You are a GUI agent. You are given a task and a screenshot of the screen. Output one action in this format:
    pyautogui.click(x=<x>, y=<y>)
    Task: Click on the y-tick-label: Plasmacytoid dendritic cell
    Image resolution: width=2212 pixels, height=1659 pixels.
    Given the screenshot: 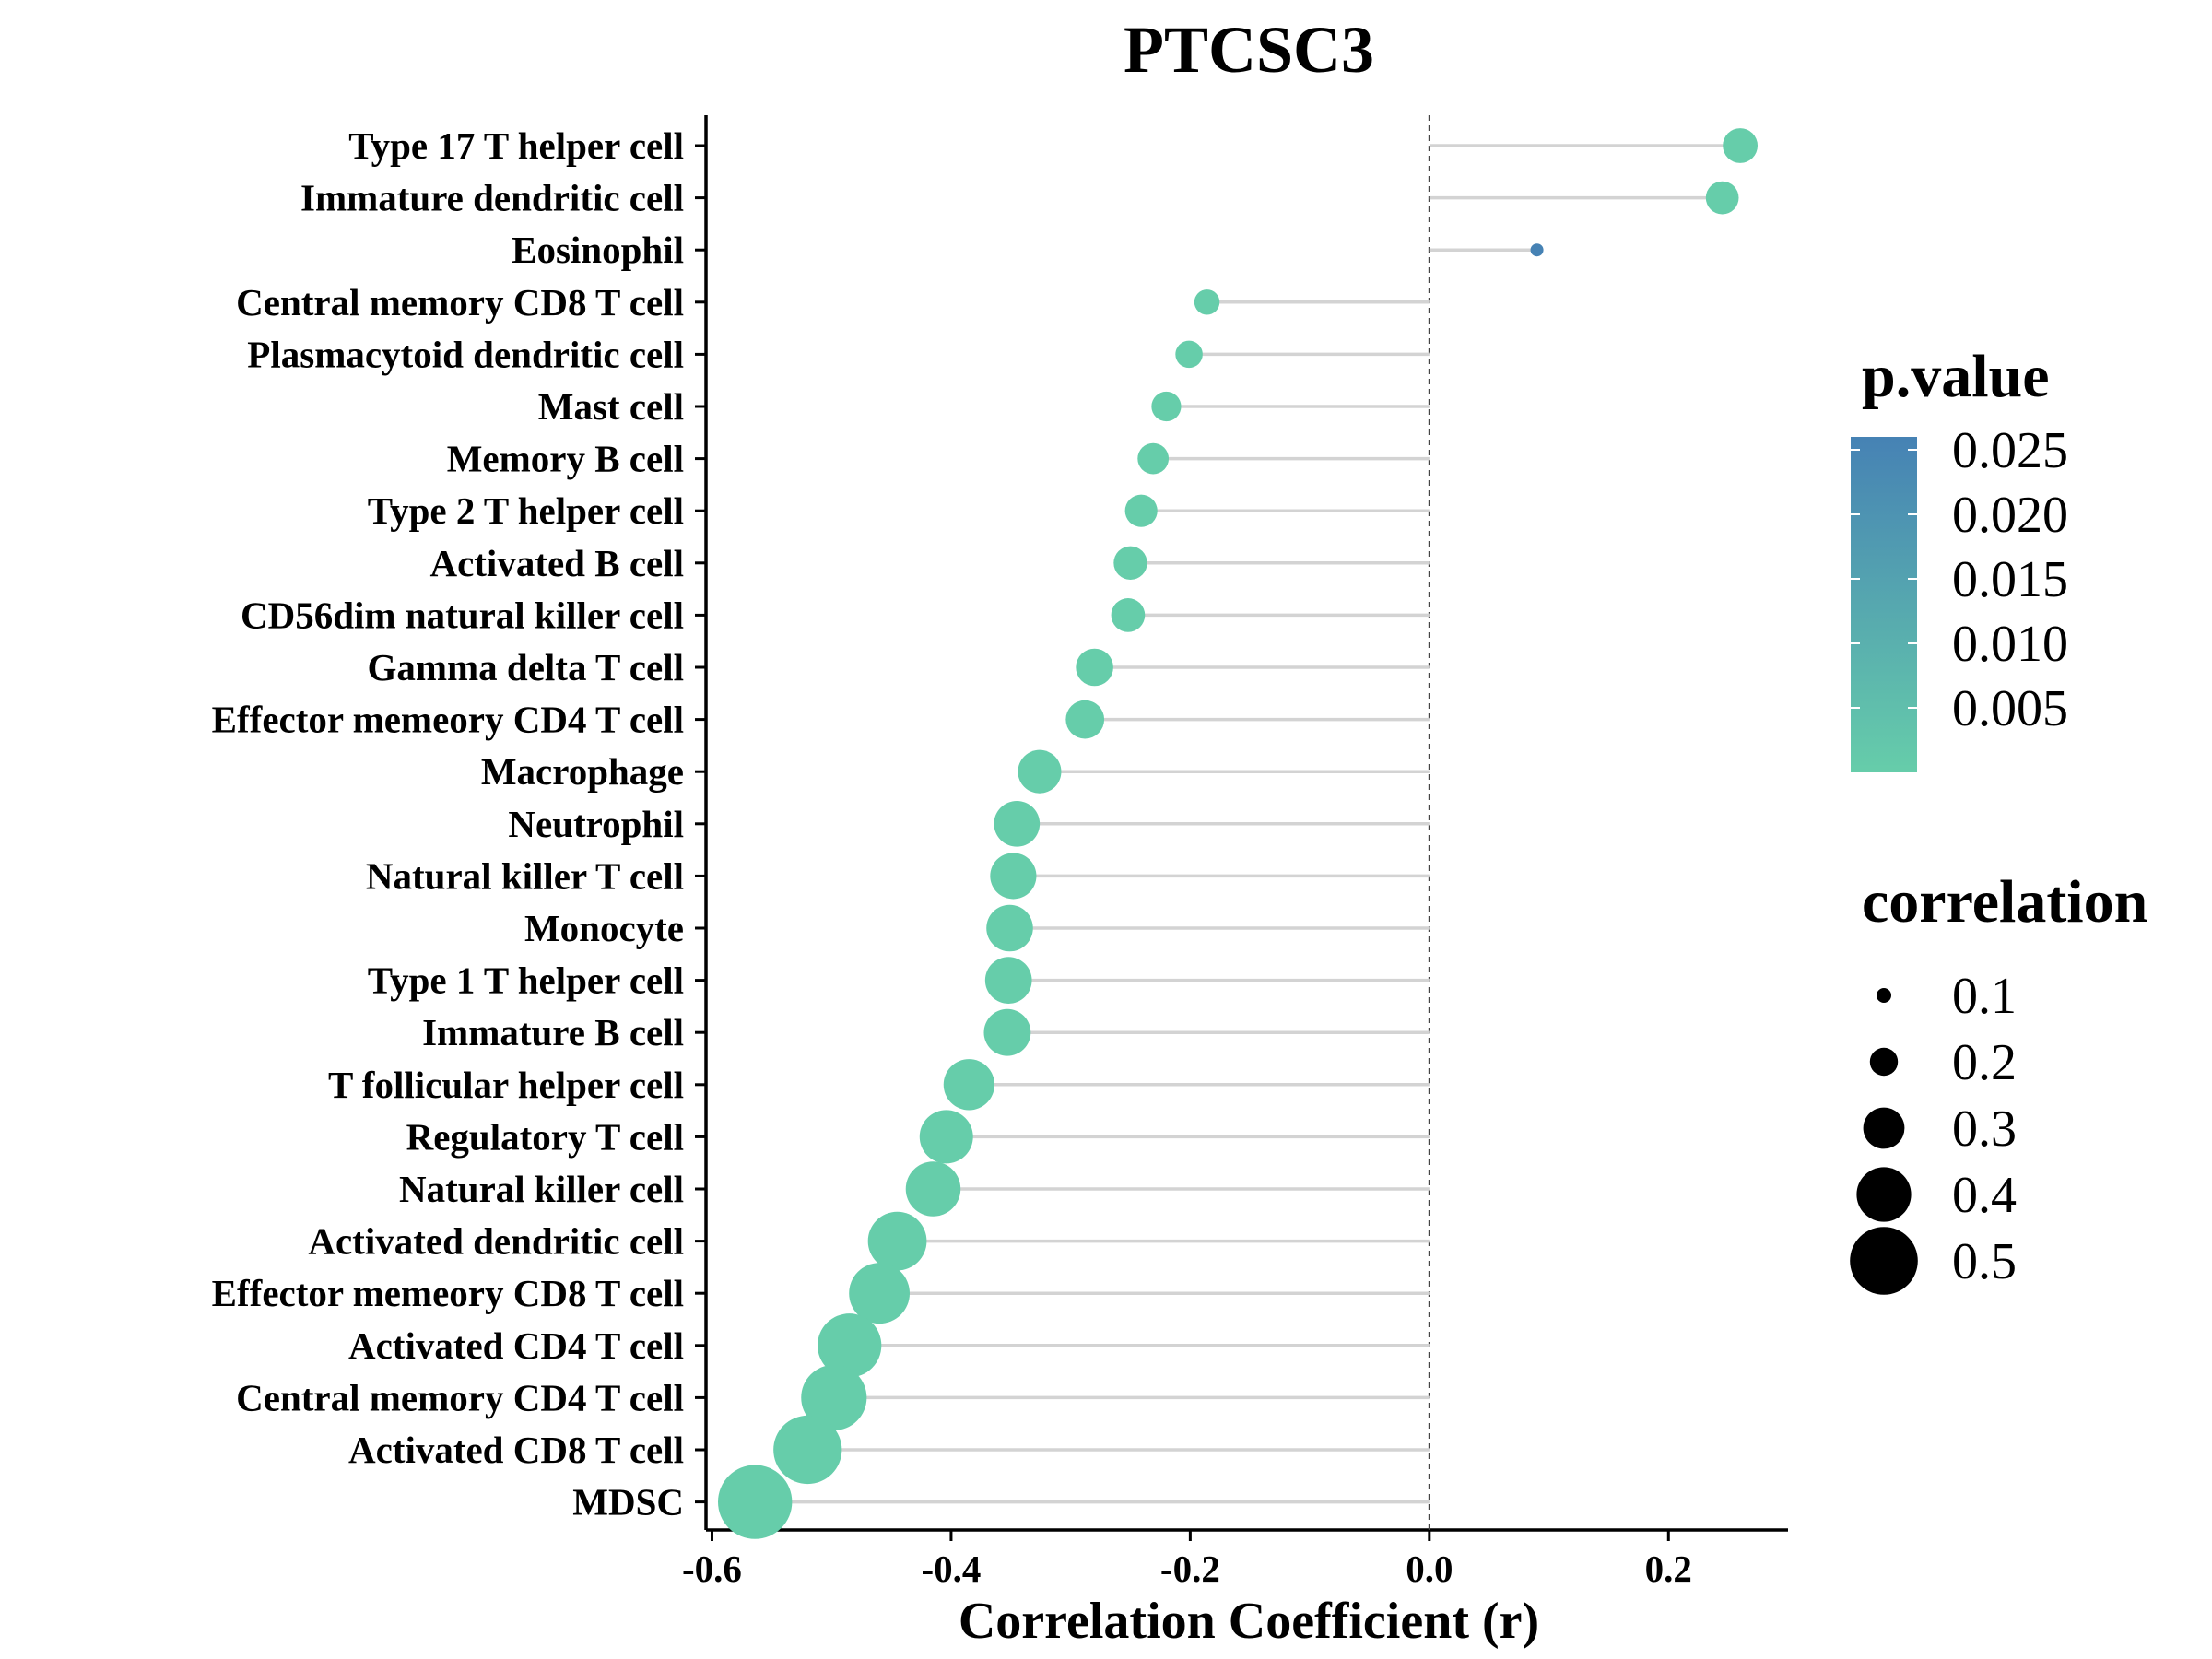 What is the action you would take?
    pyautogui.click(x=465, y=354)
    